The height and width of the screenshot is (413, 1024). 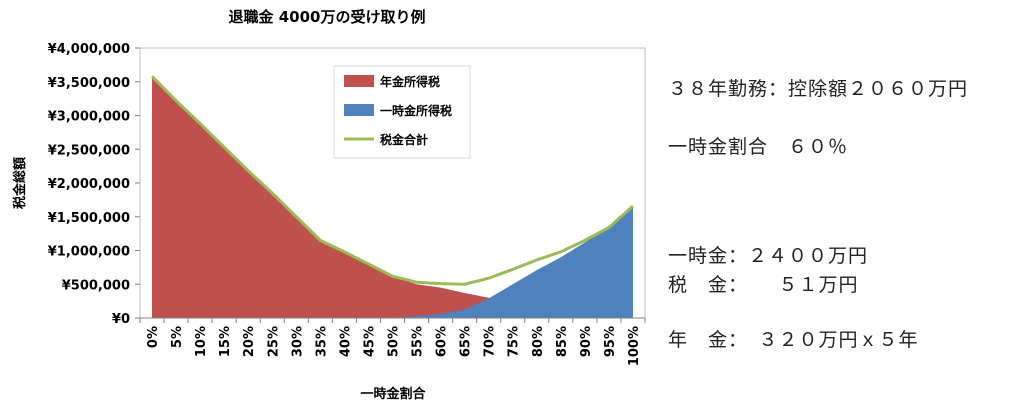 I want to click on x-tick-label: 35%, so click(x=321, y=341).